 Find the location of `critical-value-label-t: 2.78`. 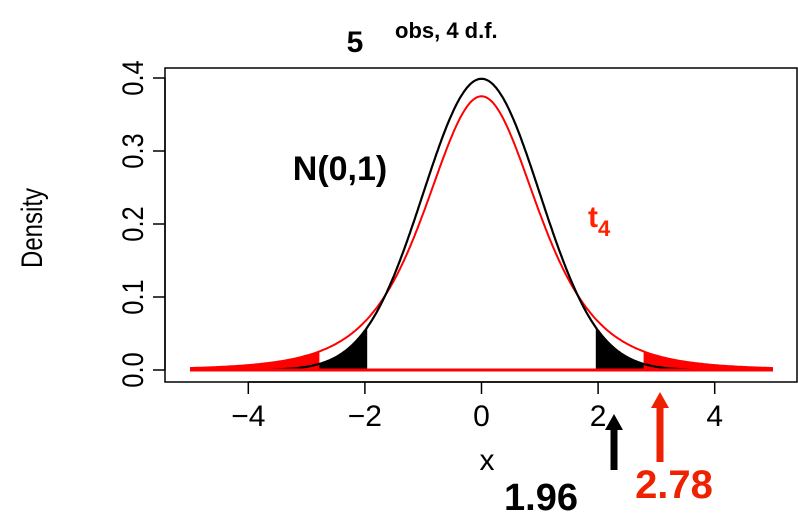

critical-value-label-t: 2.78 is located at coordinates (674, 485).